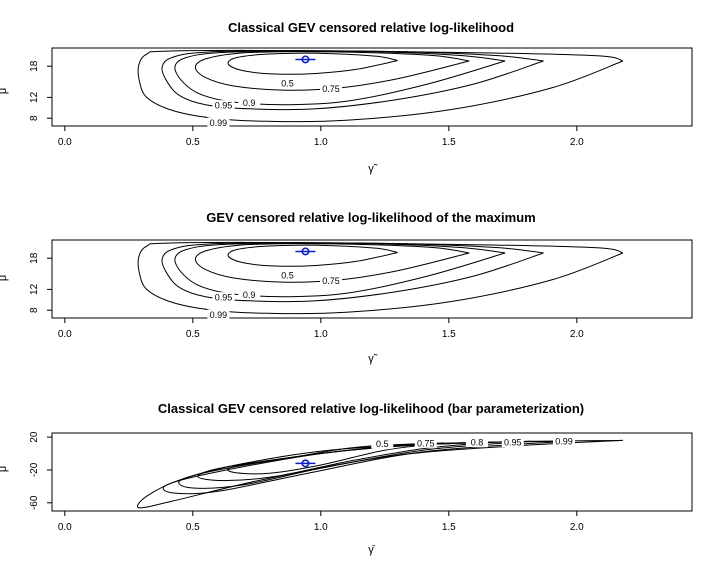 The image size is (718, 572). What do you see at coordinates (34, 469) in the screenshot?
I see `y-tick-label: -20` at bounding box center [34, 469].